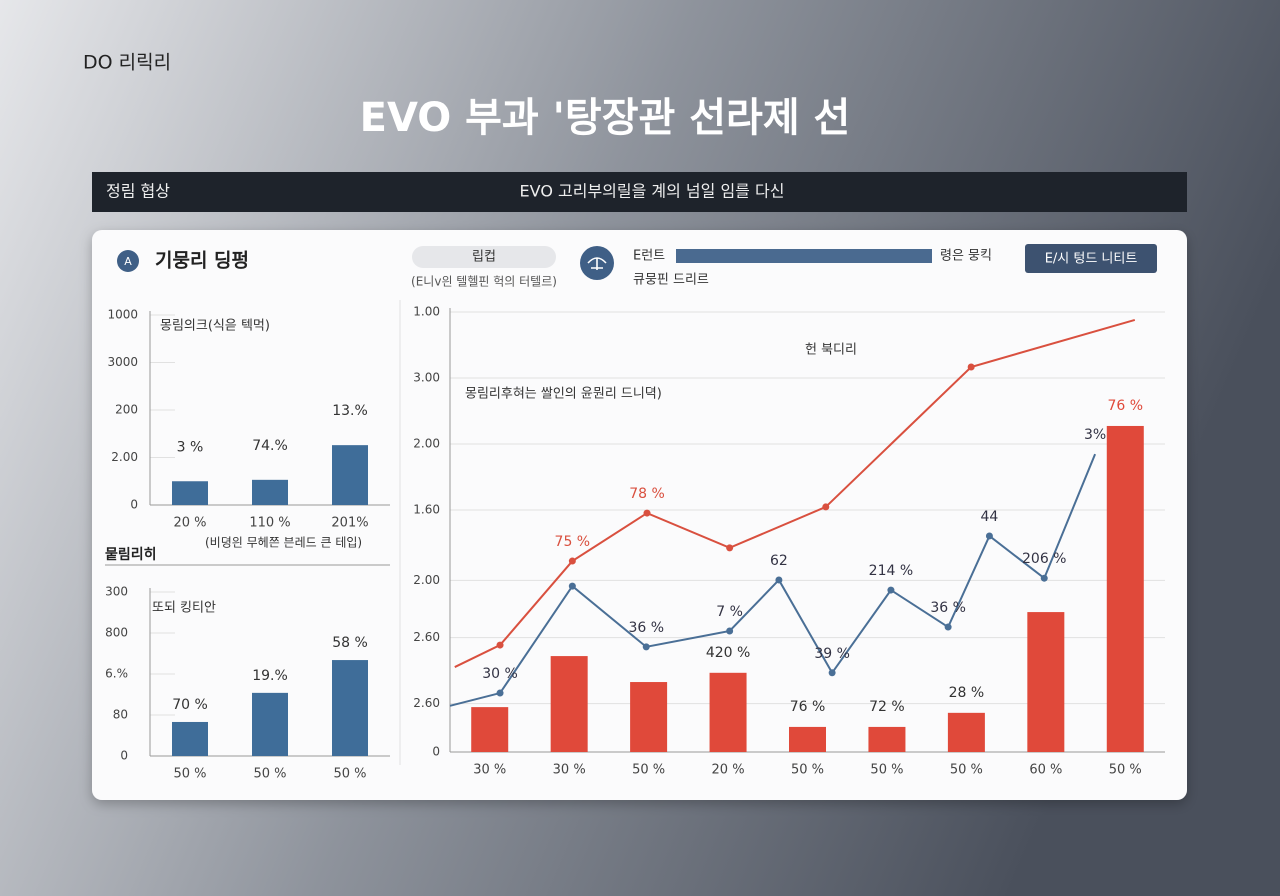 Image resolution: width=1280 pixels, height=896 pixels. I want to click on legend-note: 령은 뭉킥, so click(966, 256).